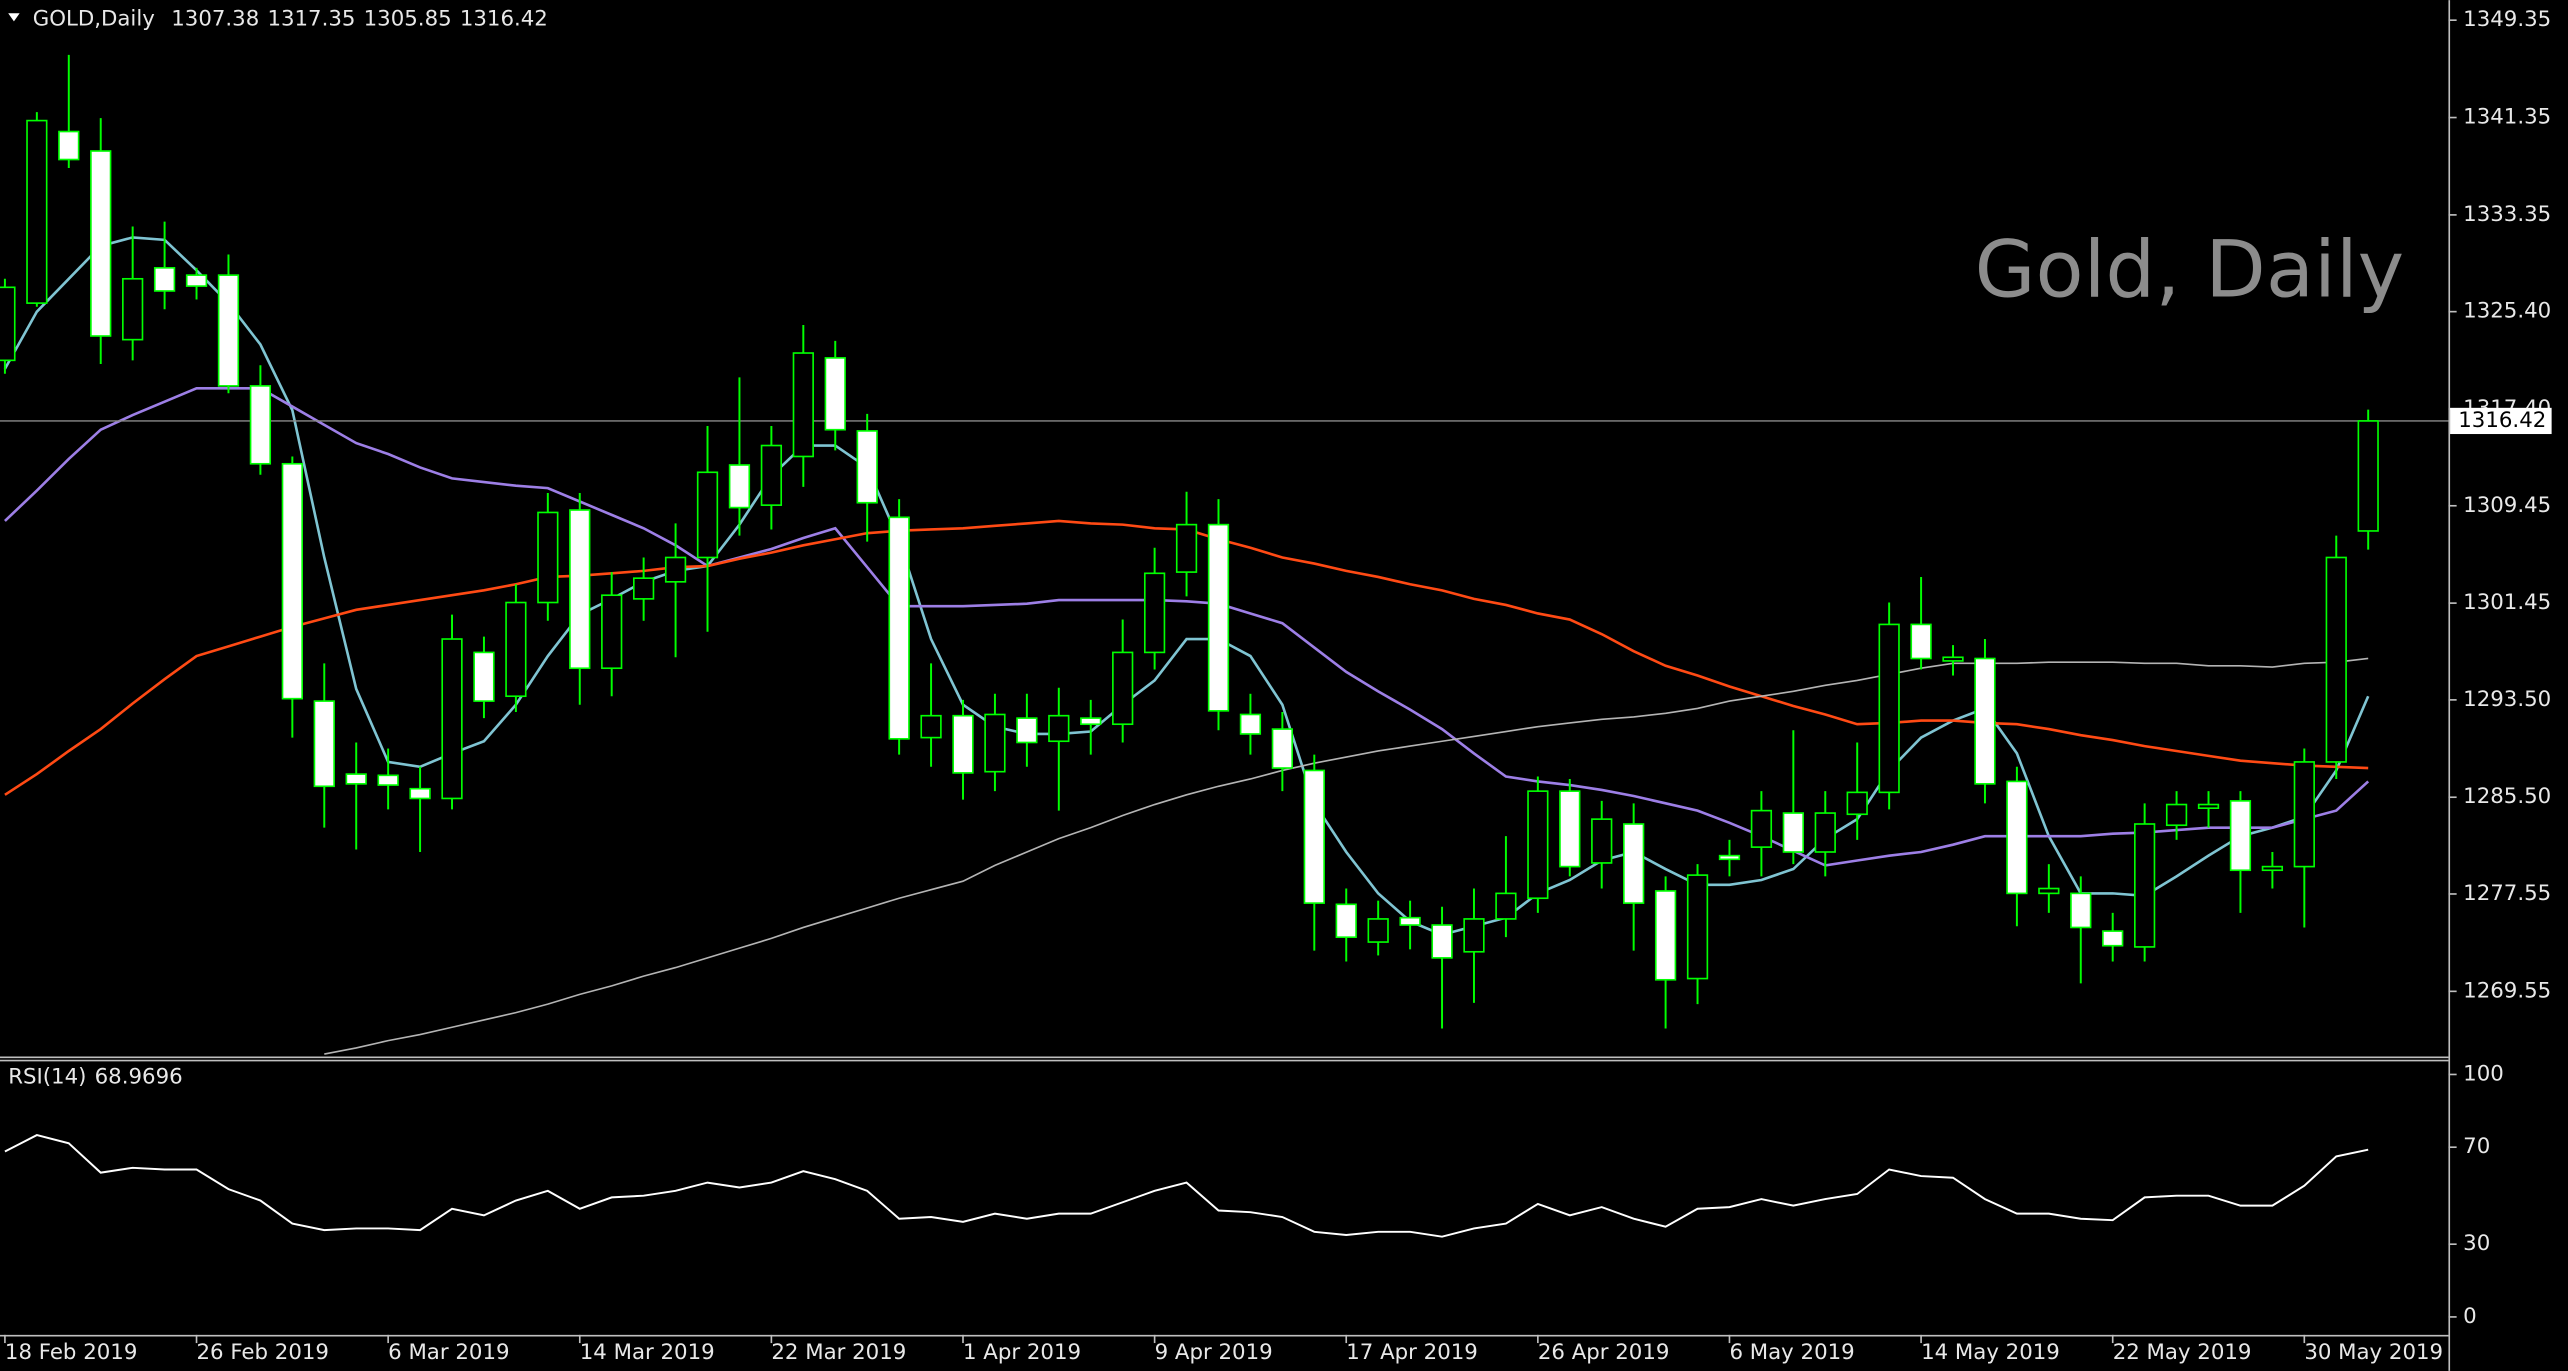 This screenshot has height=1371, width=2568. What do you see at coordinates (1791, 1352) in the screenshot?
I see `x-tick-label: 6 May 2019` at bounding box center [1791, 1352].